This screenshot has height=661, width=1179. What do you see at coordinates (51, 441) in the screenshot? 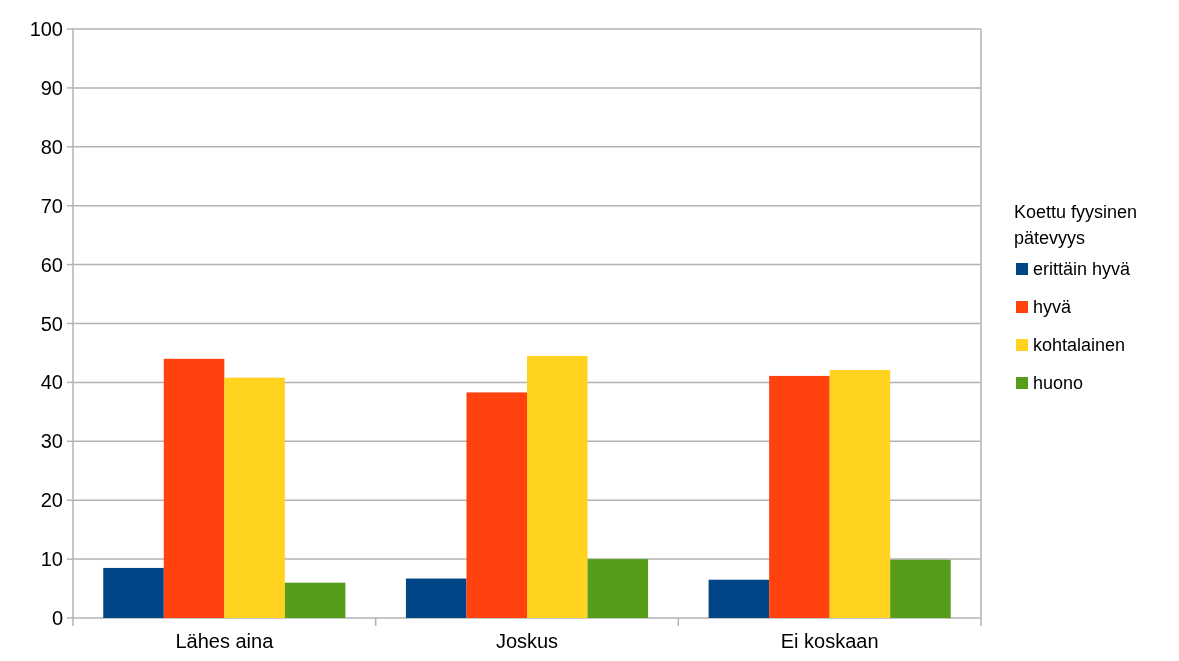
I see `y-tick-label: 30` at bounding box center [51, 441].